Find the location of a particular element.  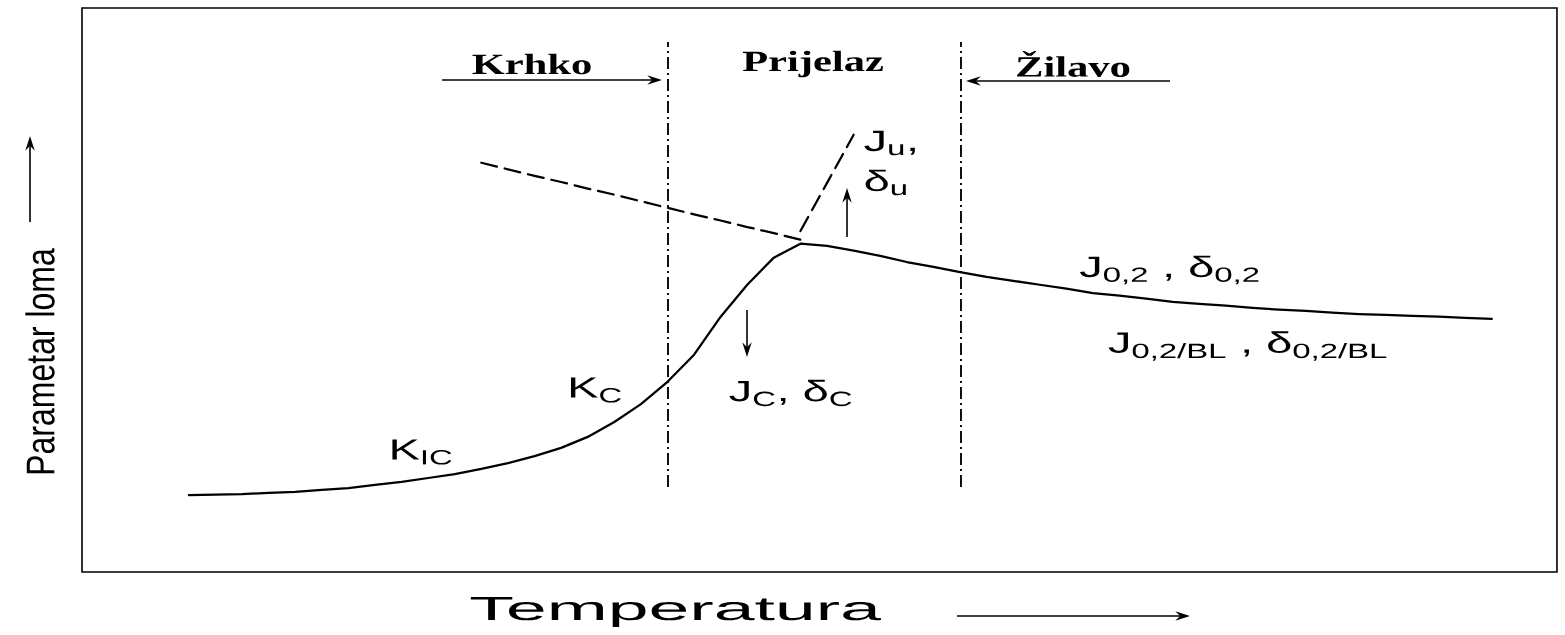

annotation: J$_{C}$, δ$_{C}$ is located at coordinates (790, 393).